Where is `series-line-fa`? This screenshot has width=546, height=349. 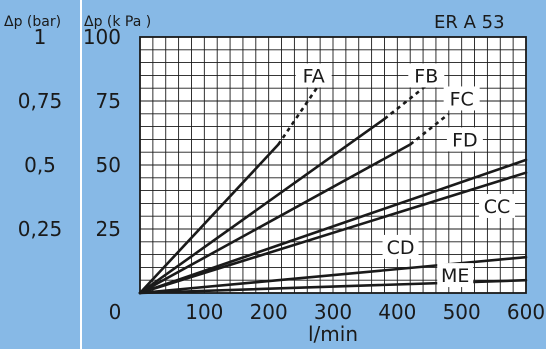
series-line-fa is located at coordinates (209, 219).